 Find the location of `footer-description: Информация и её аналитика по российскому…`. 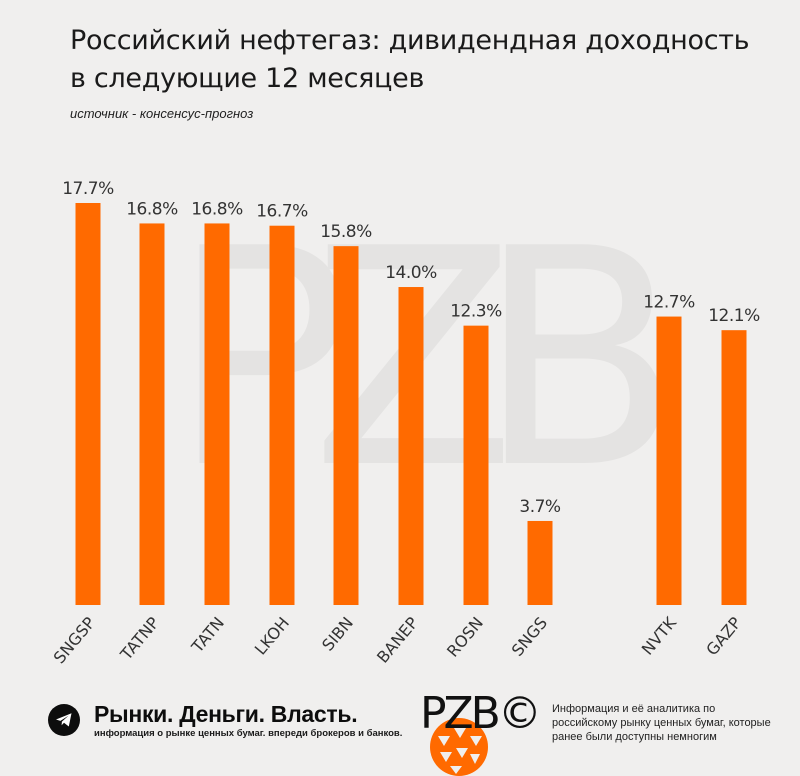

footer-description: Информация и её аналитика по российскому… is located at coordinates (661, 723).